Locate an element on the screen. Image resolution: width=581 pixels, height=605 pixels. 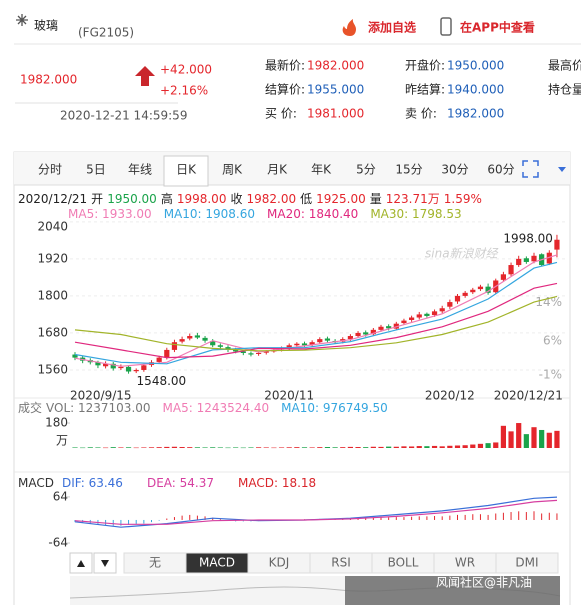
y2-tick-label: 6% is located at coordinates (552, 341).